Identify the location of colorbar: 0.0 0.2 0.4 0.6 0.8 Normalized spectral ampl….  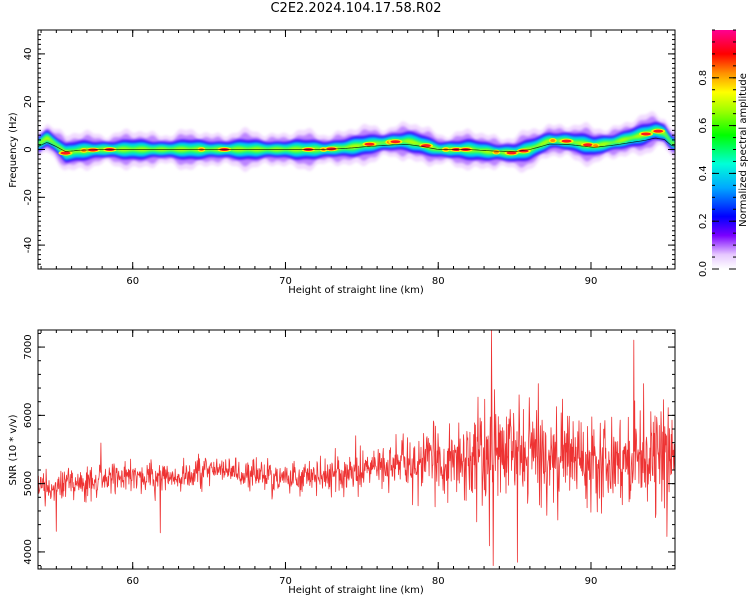
(723, 153).